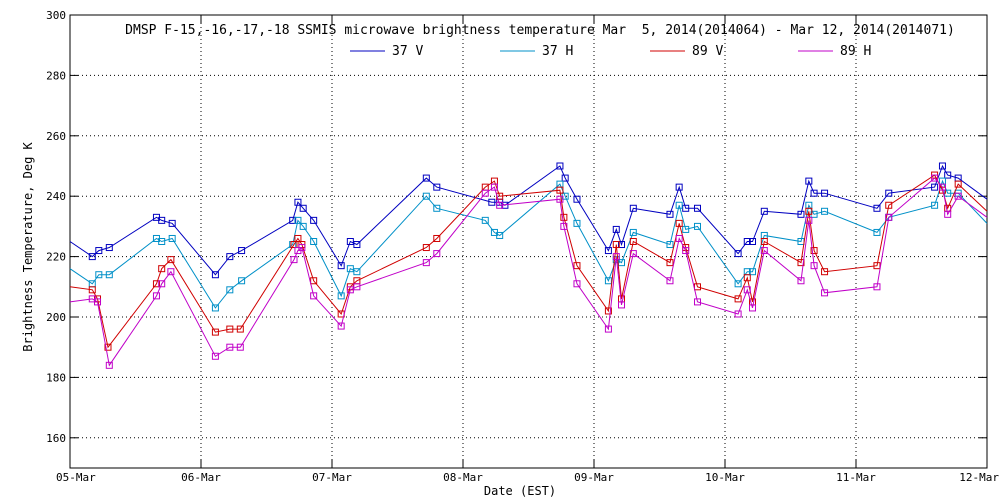  Describe the element at coordinates (56, 377) in the screenshot. I see `y-tick-label: 180` at that location.